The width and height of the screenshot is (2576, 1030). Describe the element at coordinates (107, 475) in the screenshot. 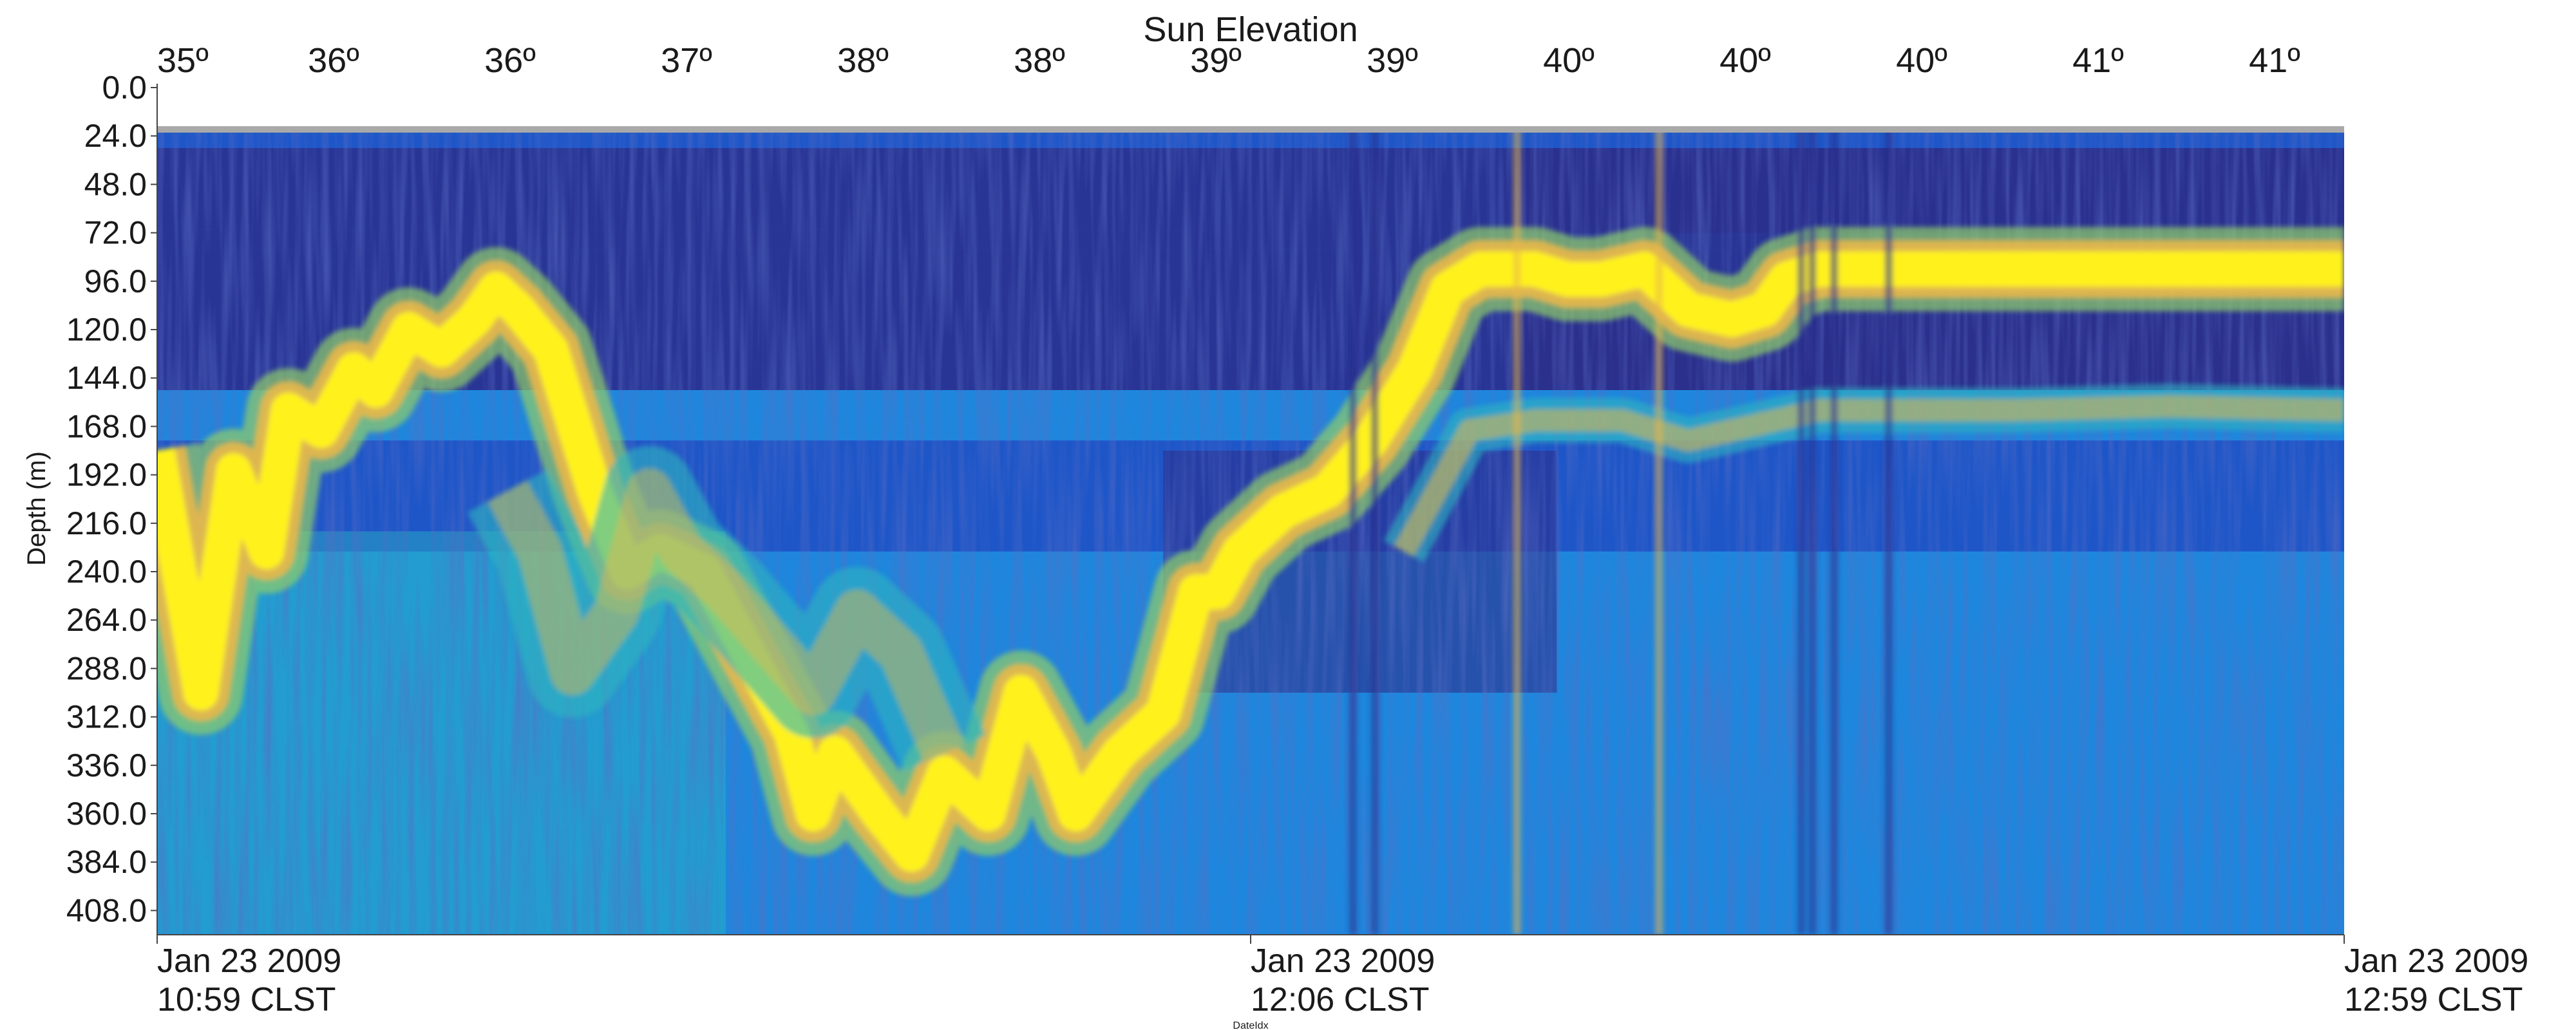

I see `y-tick-label: 192.0` at that location.